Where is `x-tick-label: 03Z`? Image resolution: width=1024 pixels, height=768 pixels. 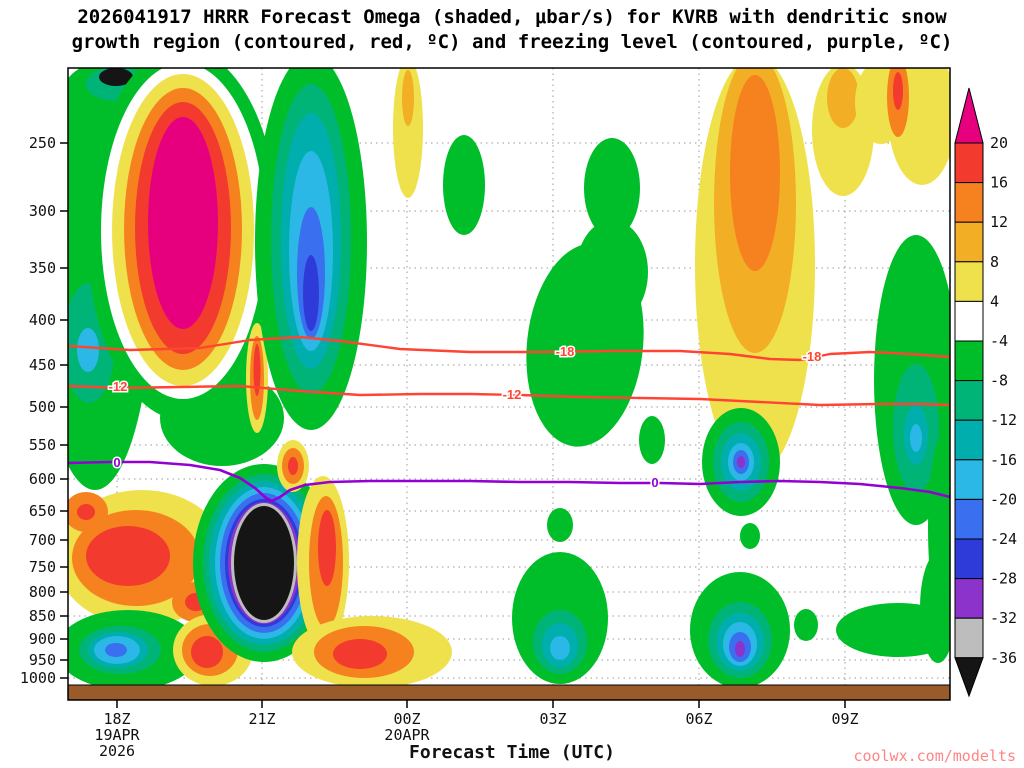
x-tick-label: 03Z is located at coordinates (552, 719).